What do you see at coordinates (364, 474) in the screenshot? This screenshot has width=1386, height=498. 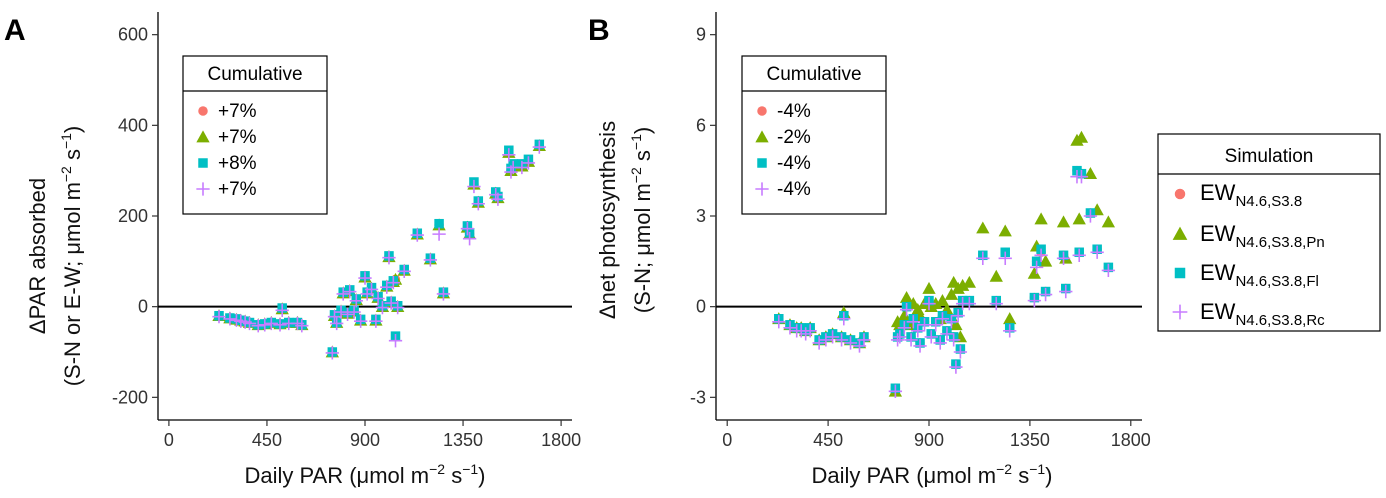 I see `panel-a-xlabel: Daily PAR (μmol m−2 s−1)` at bounding box center [364, 474].